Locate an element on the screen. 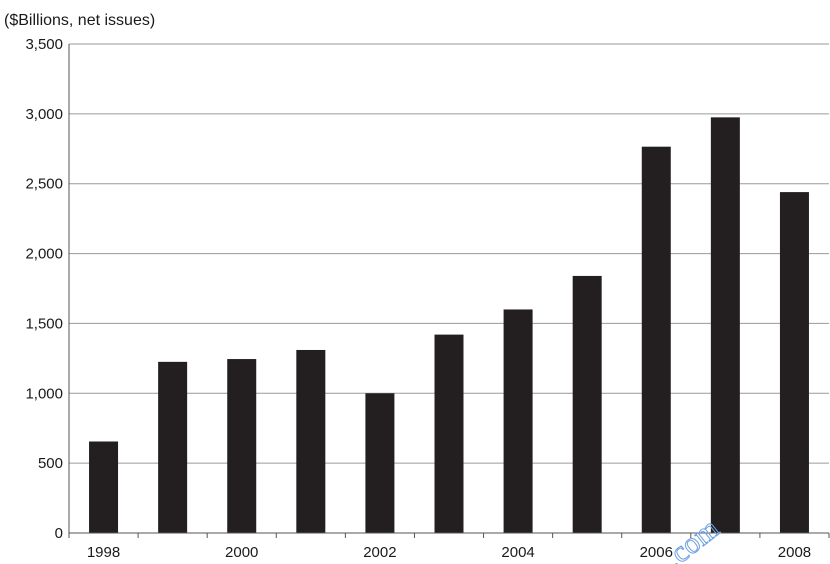 The width and height of the screenshot is (830, 564). x-tick-label: 2006 is located at coordinates (656, 552).